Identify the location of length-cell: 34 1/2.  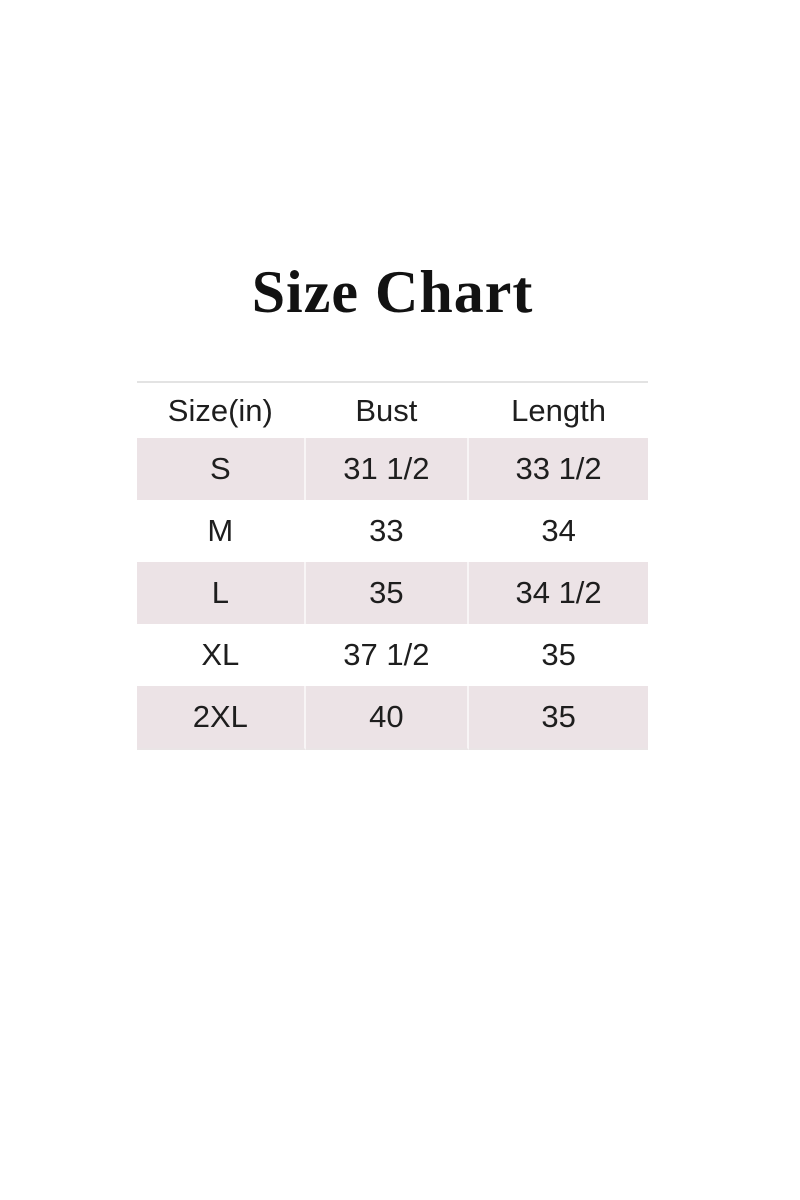
(558, 593).